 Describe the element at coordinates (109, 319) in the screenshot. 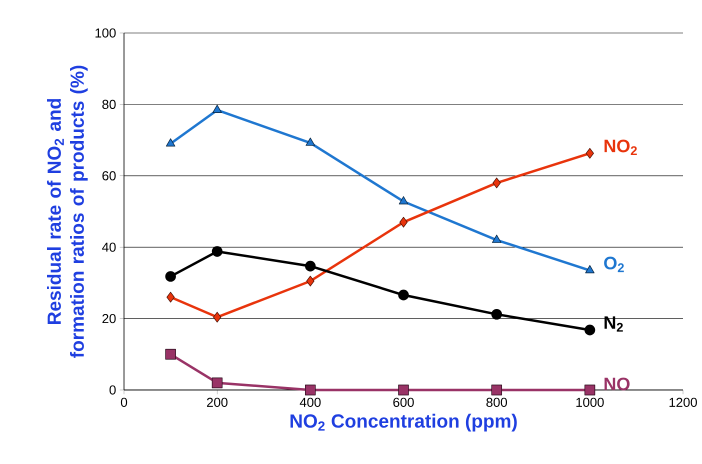

I see `y-tick-label: 20` at that location.